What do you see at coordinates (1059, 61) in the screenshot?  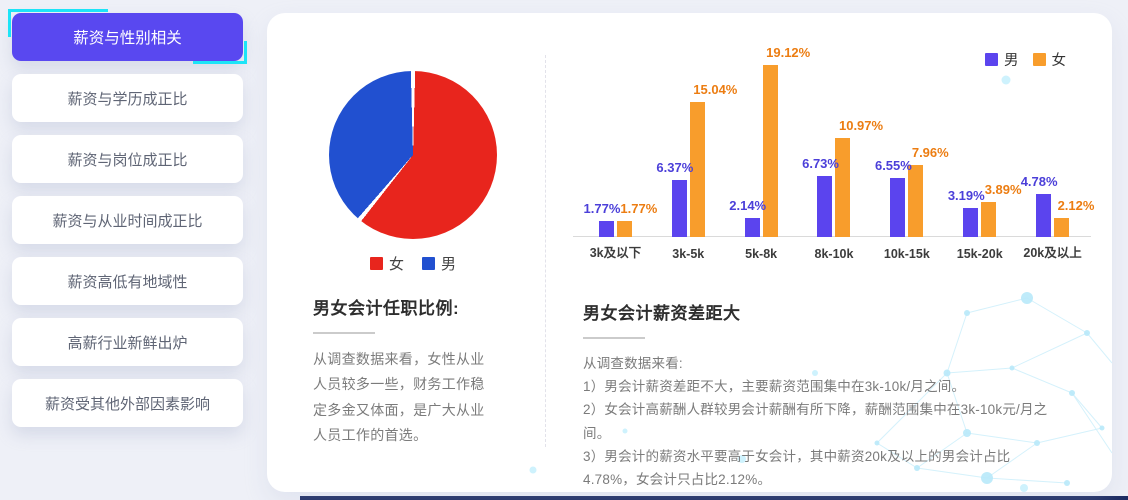 I see `bar-legend-female-label: 女` at bounding box center [1059, 61].